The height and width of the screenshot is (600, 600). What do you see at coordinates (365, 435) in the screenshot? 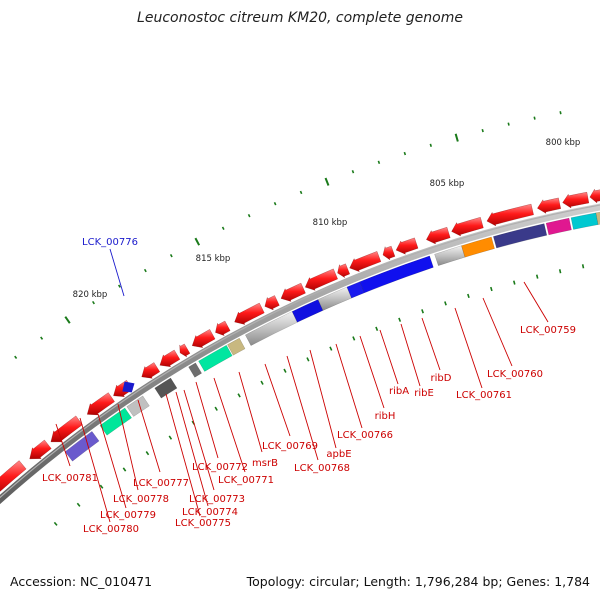
I see `gene-label: LCK_00766` at bounding box center [365, 435].